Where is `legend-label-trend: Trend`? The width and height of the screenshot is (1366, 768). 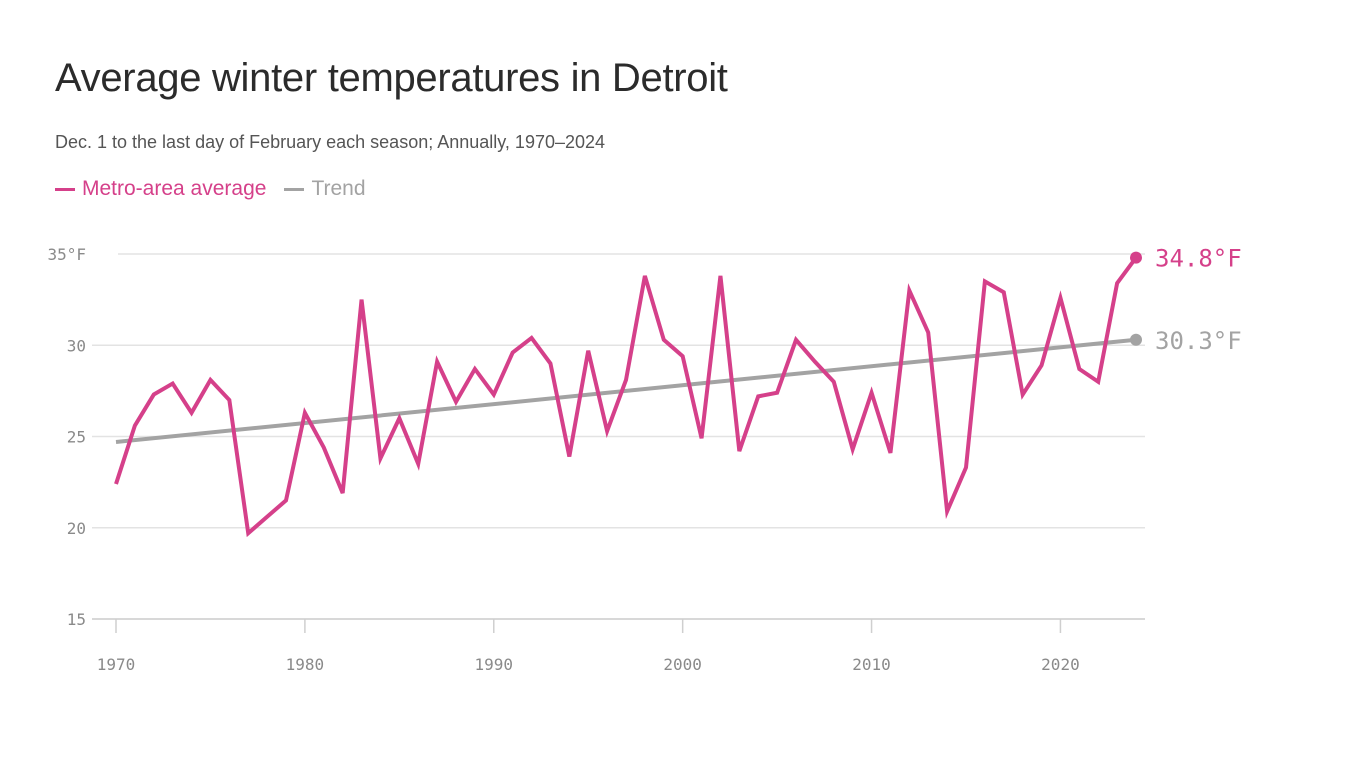
legend-label-trend: Trend is located at coordinates (338, 188).